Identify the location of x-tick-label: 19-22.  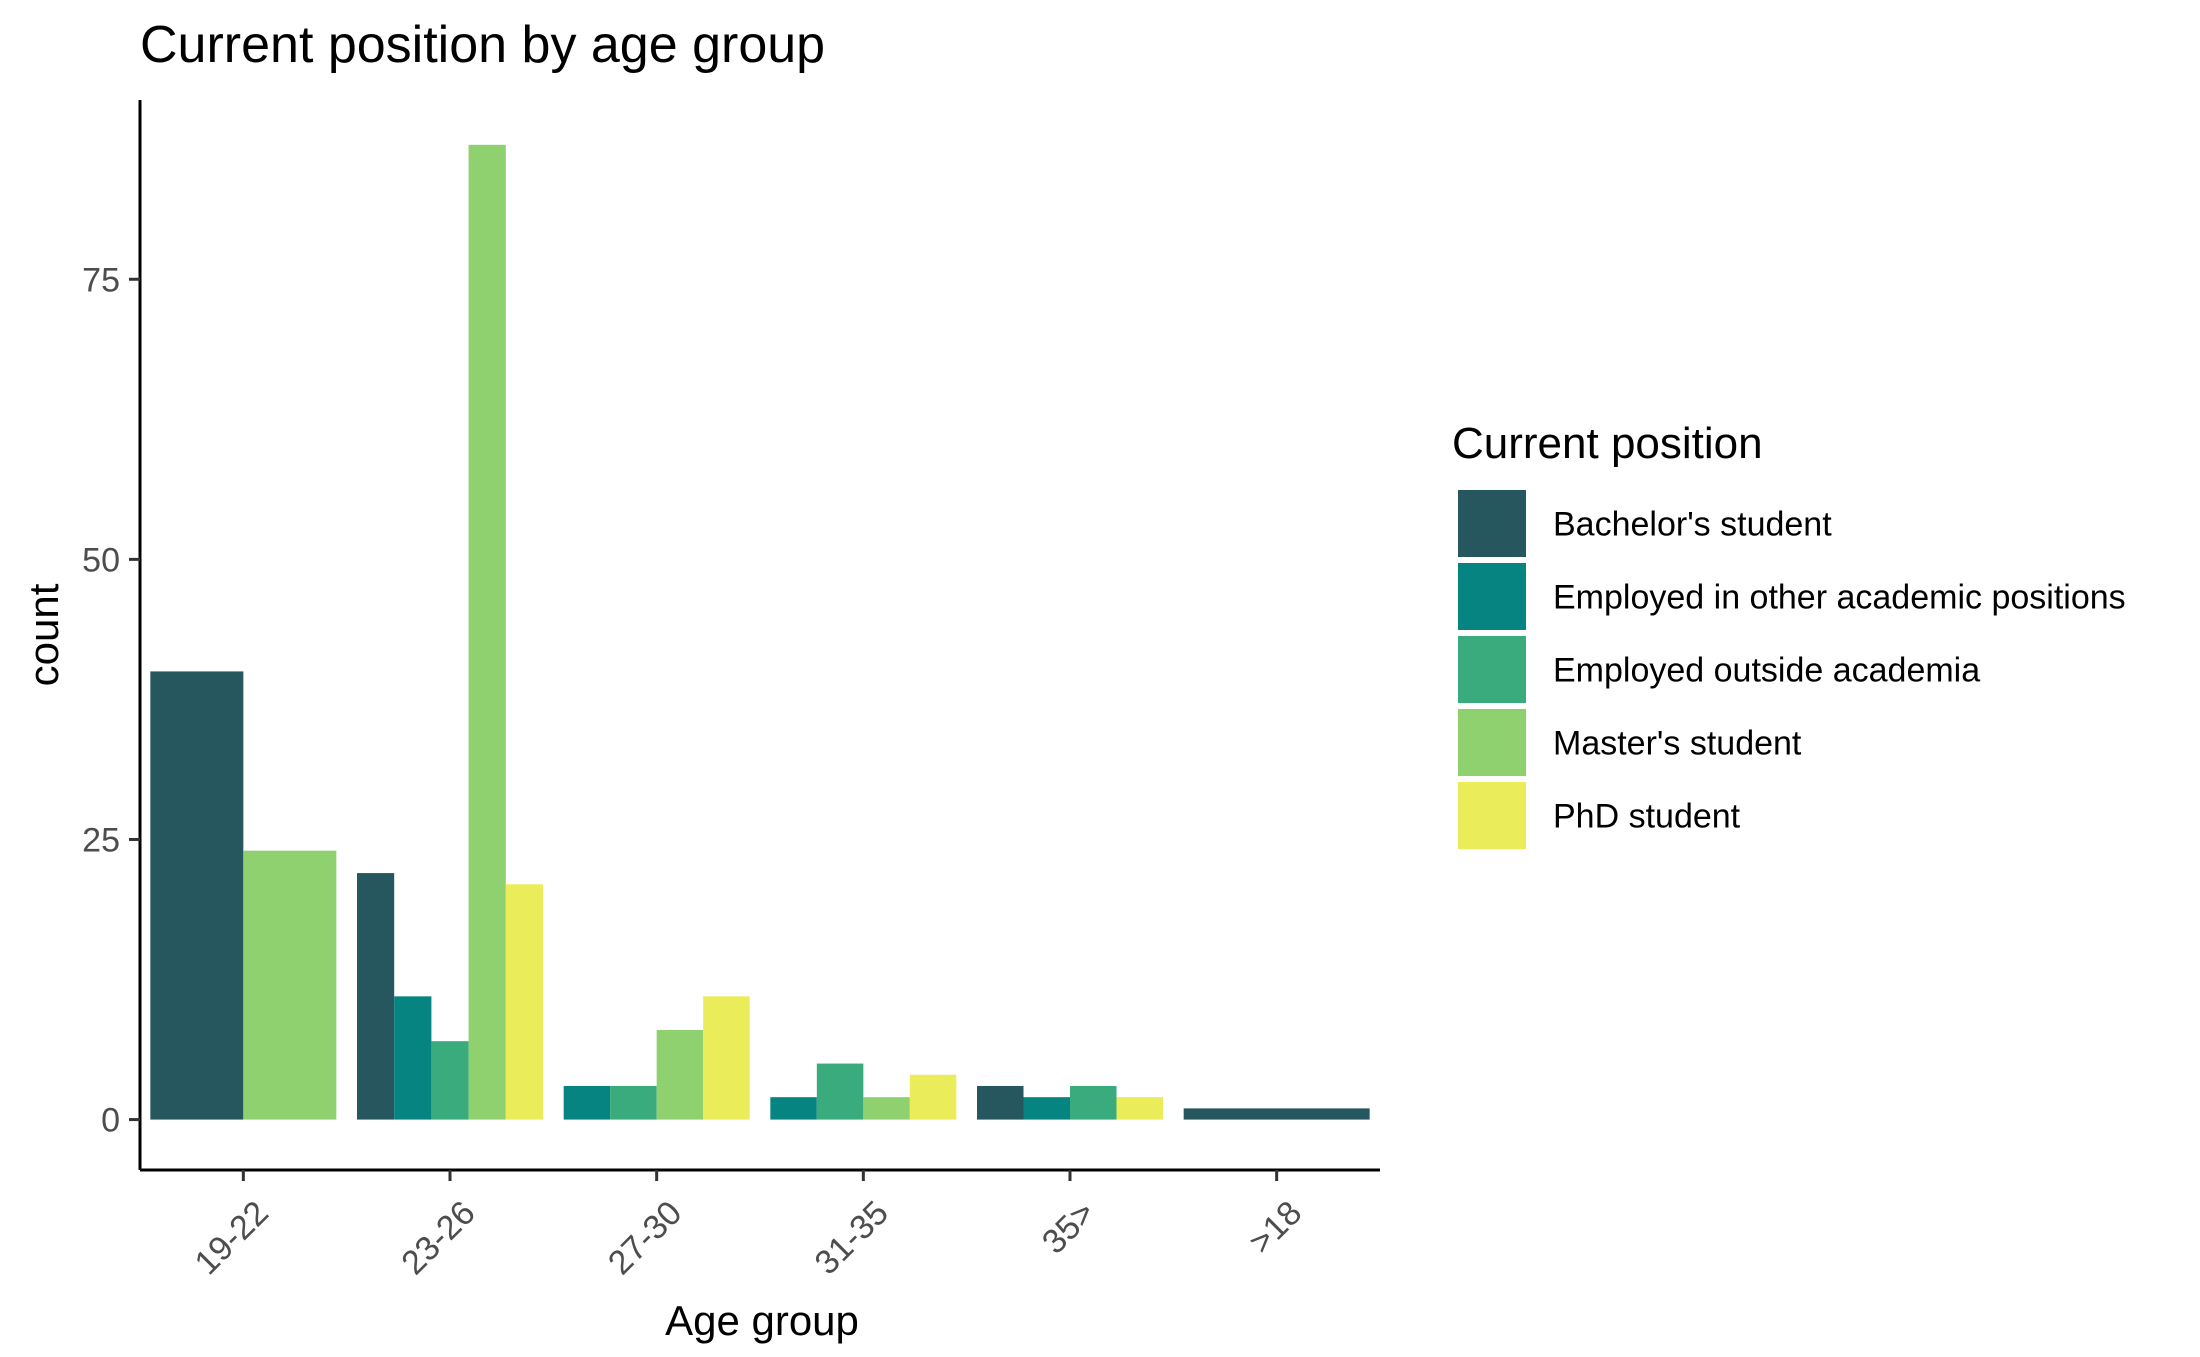
(232, 1238).